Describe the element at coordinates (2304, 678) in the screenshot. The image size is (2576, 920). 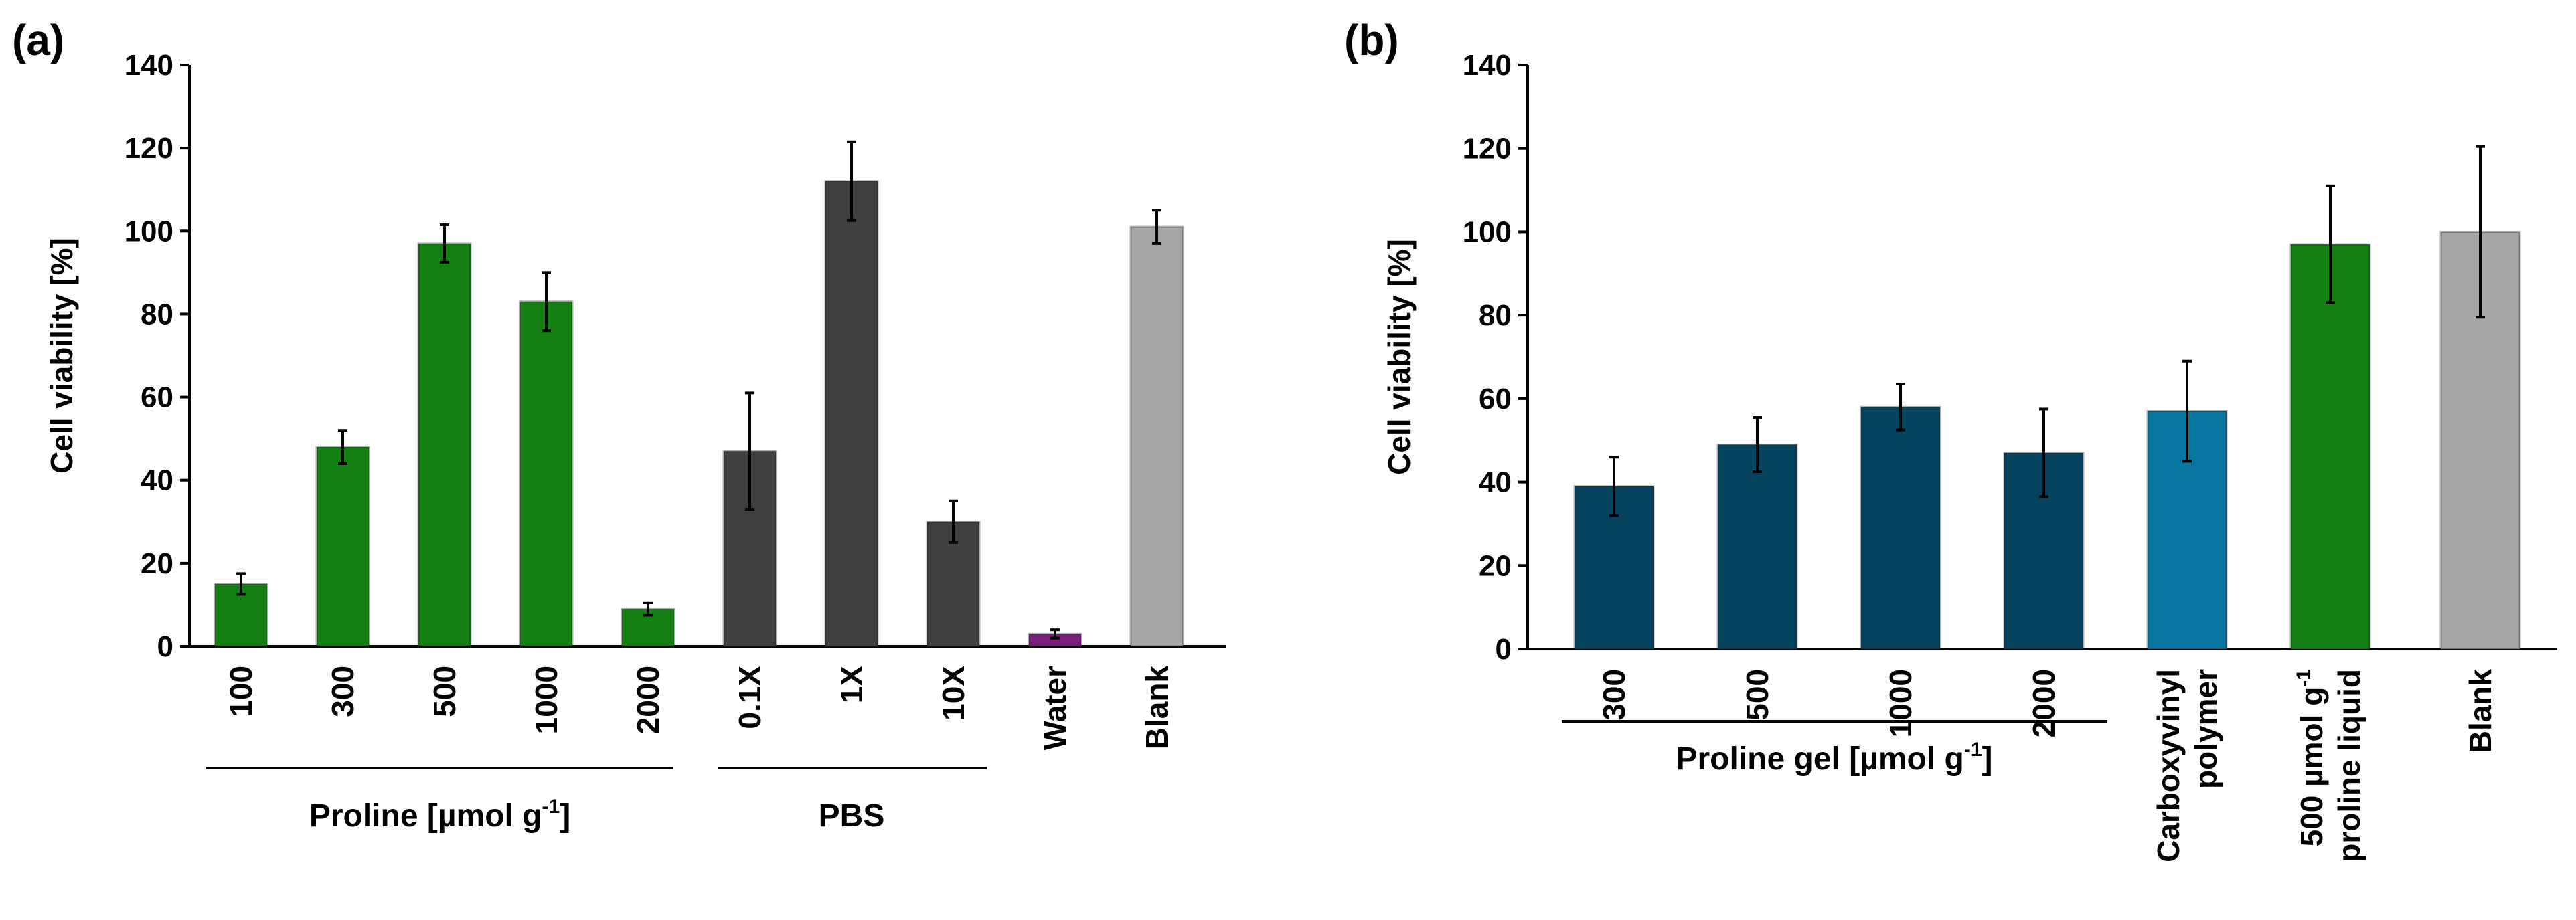
I see `x-tick-label-superscript: -1` at that location.